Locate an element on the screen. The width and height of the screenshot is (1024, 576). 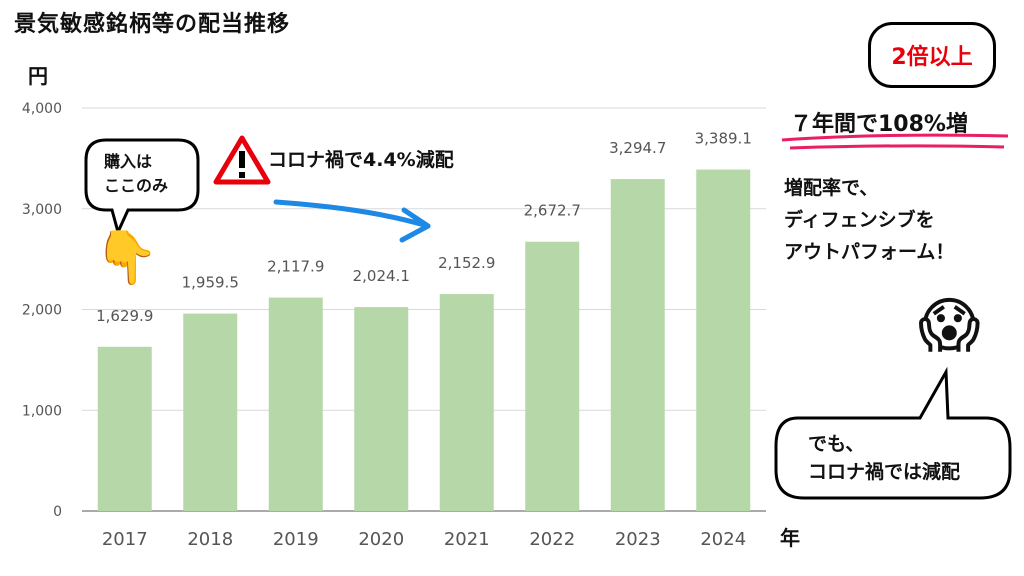
scream-face-icon: 😱 is located at coordinates (949, 326).